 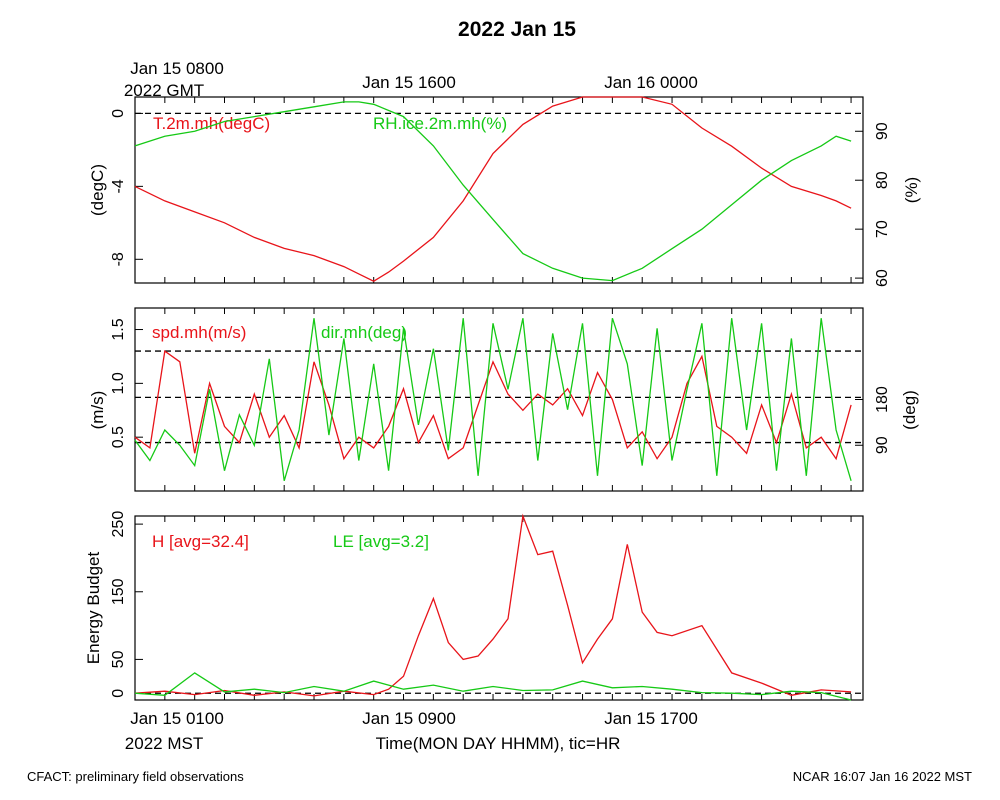 I want to click on x-axis-title: Time(MON DAY HHMM), tic=HR, so click(x=498, y=743).